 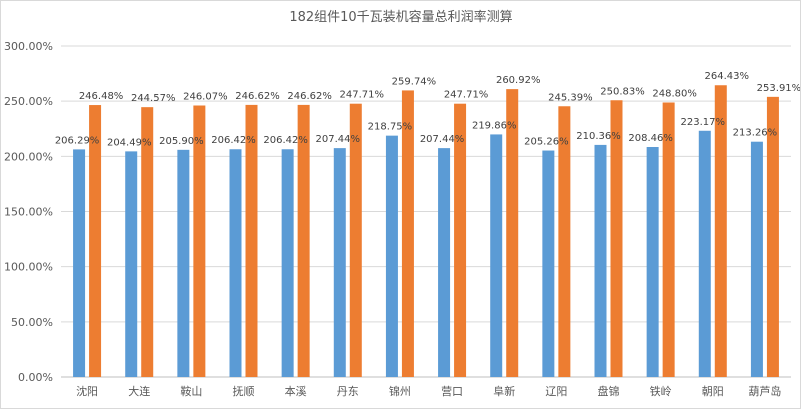 I want to click on y-tick-label: 300.00%, so click(x=28, y=46).